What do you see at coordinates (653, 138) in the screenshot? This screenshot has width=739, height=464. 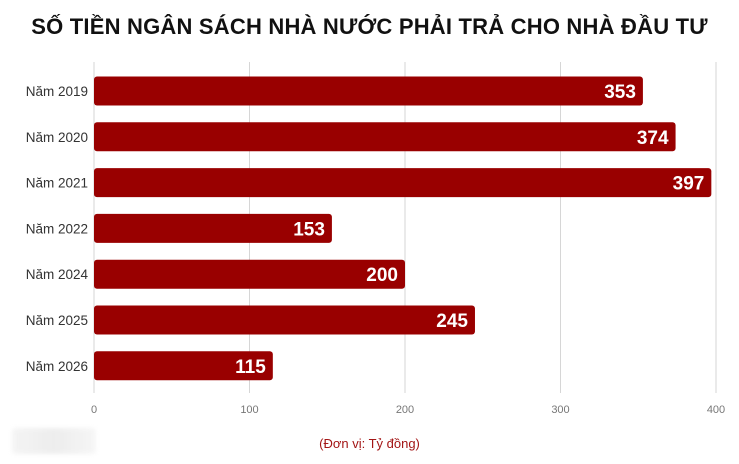 I see `data-label: 374` at bounding box center [653, 138].